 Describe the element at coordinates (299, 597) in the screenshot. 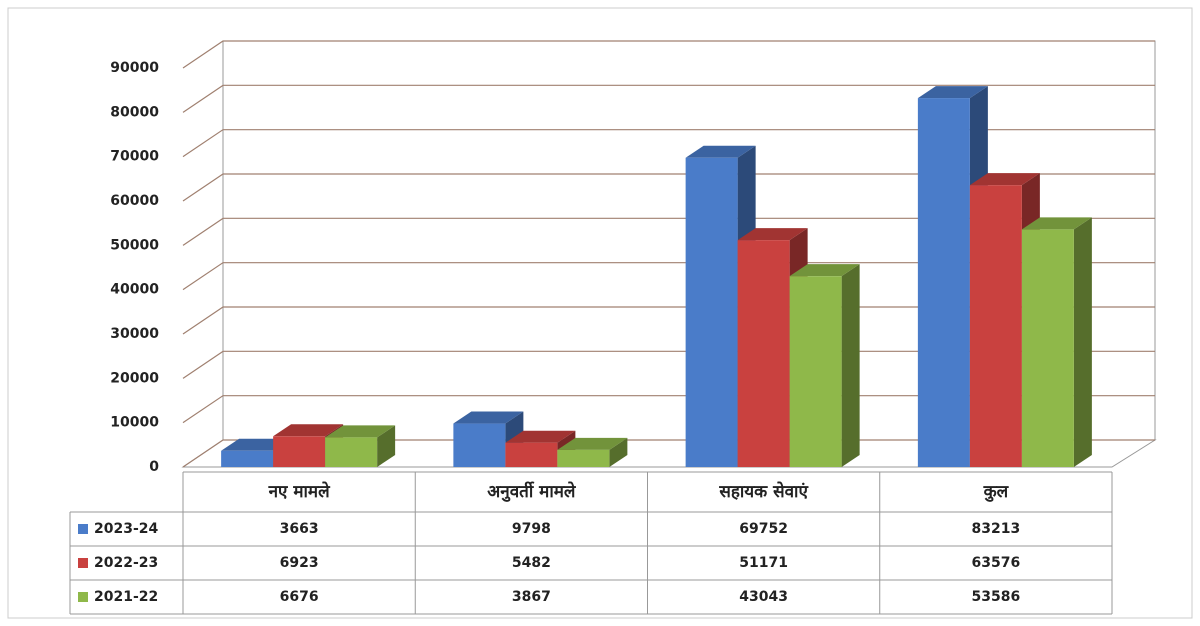

I see `table-value: 6676` at that location.